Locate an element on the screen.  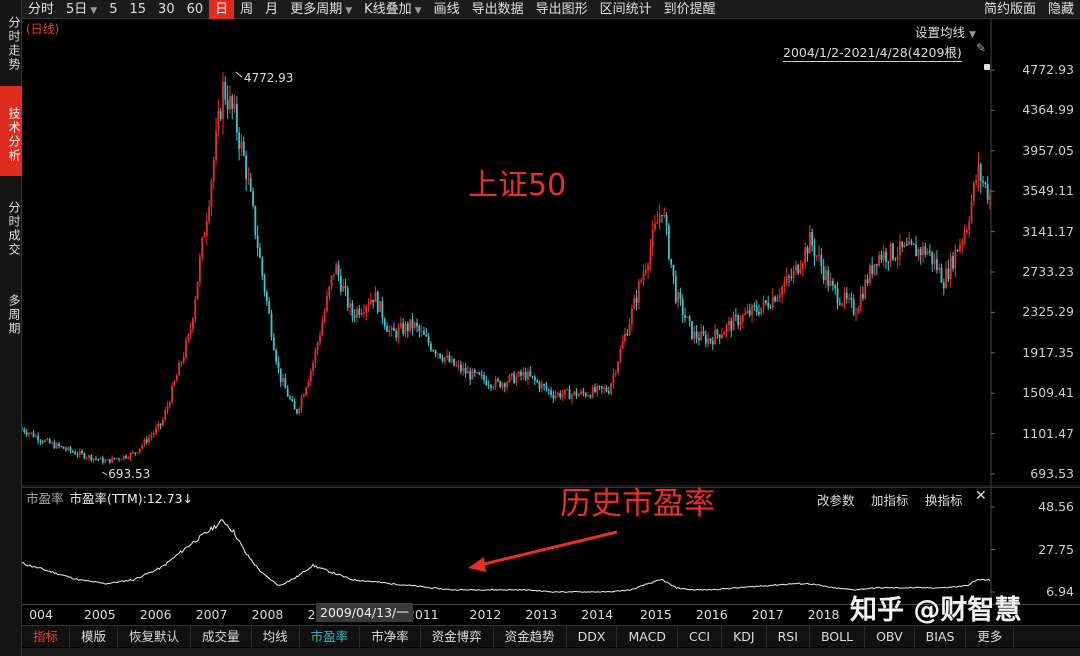
toolbar-5min: 5 is located at coordinates (113, 9).